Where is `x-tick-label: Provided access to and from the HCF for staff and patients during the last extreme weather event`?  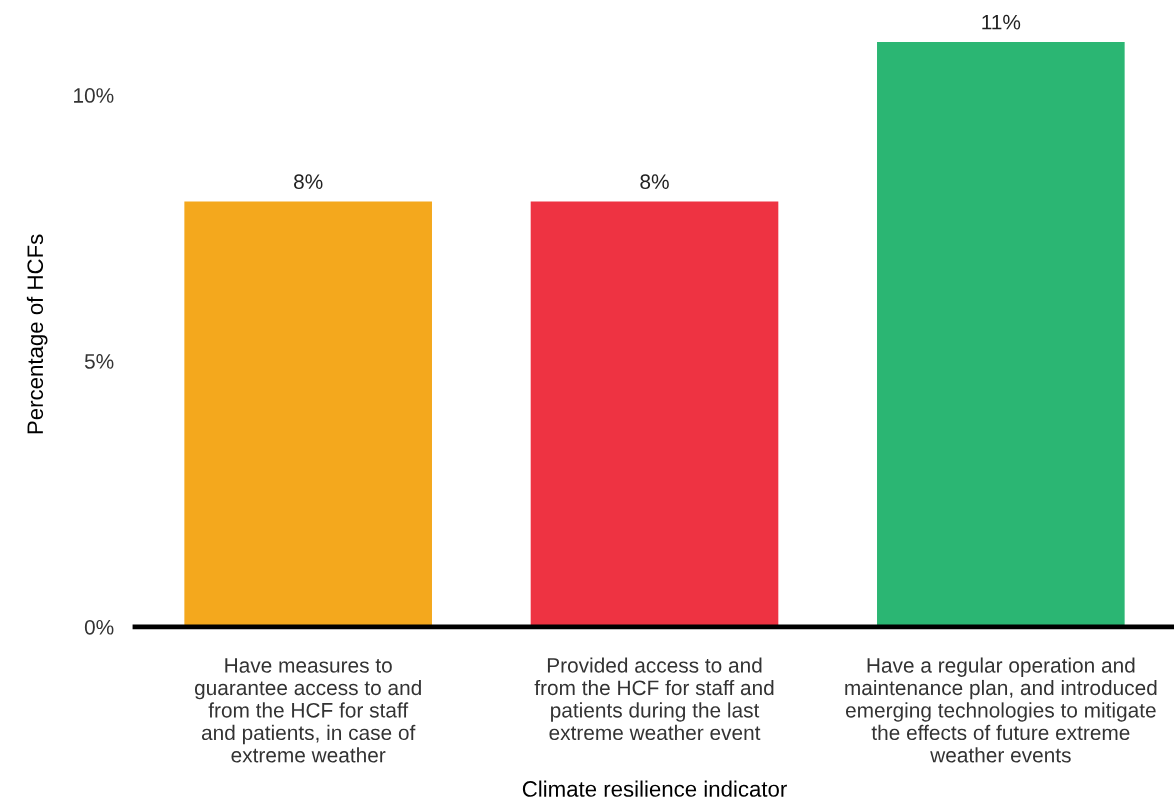 x-tick-label: Provided access to and from the HCF for staff and patients during the last extreme weather event is located at coordinates (654, 699).